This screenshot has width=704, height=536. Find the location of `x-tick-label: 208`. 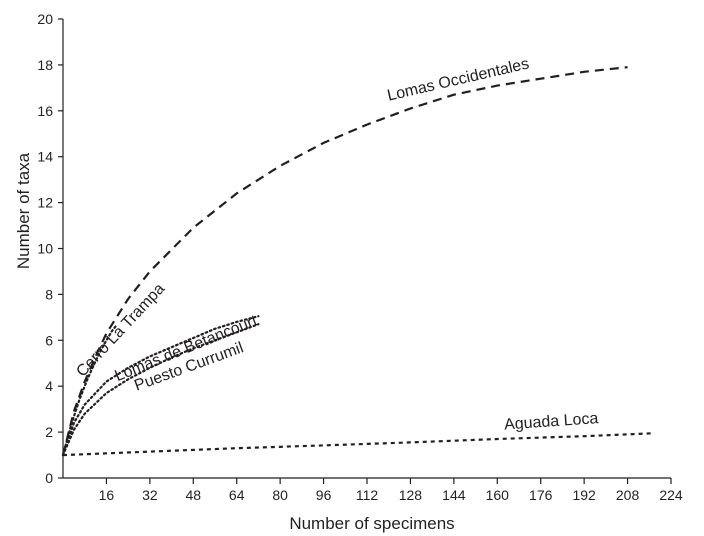

x-tick-label: 208 is located at coordinates (628, 495).